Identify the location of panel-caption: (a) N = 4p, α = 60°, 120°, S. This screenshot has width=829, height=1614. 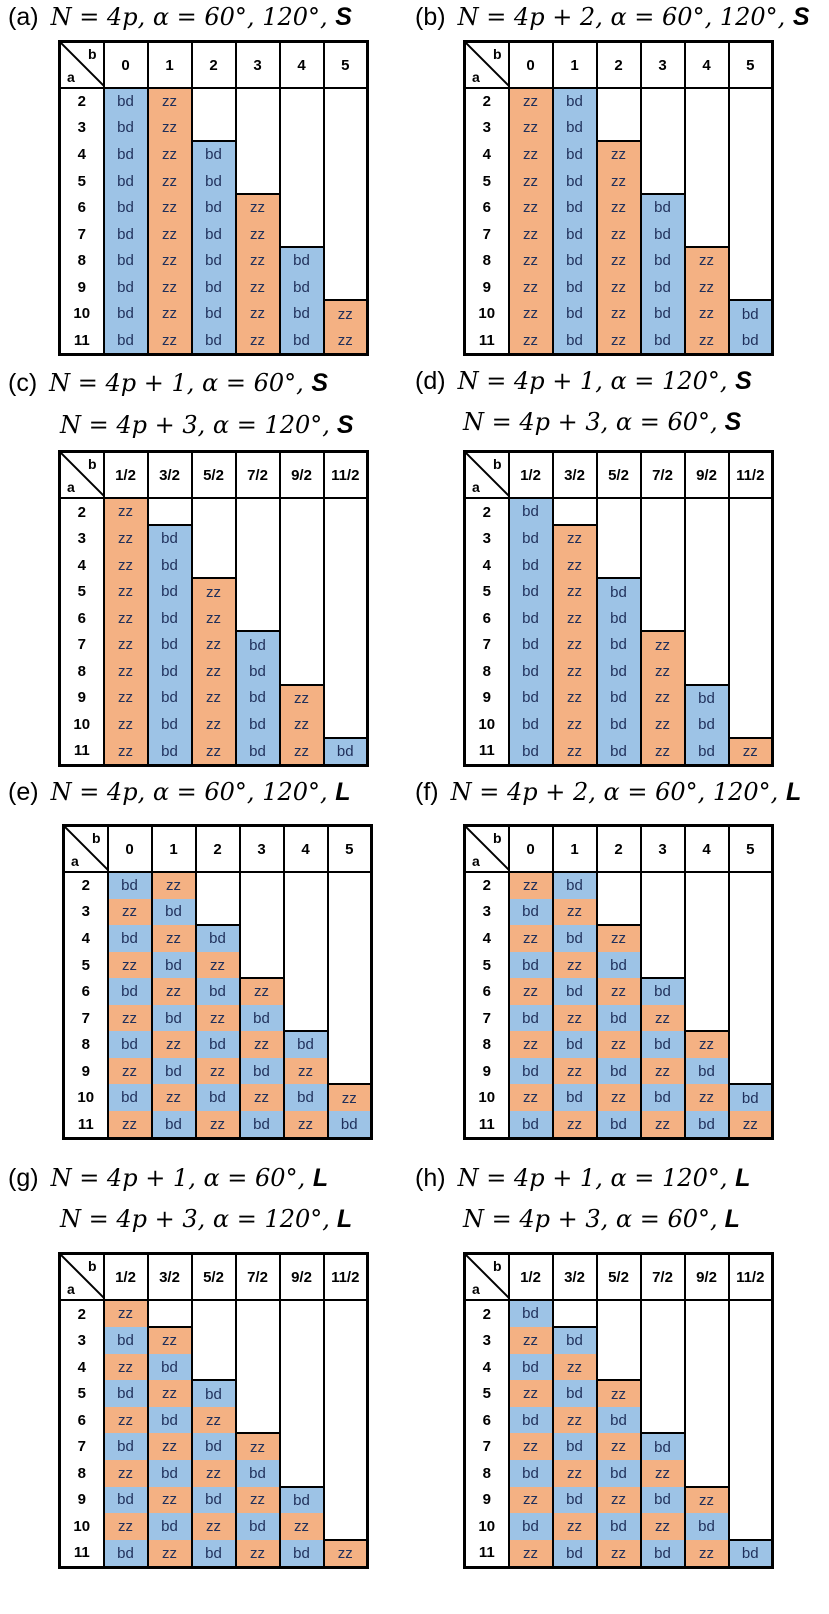
(180, 17).